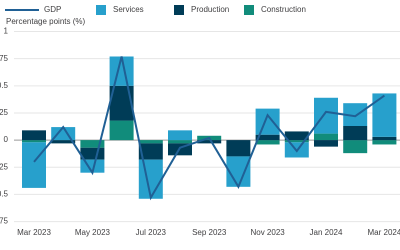 This screenshot has width=400, height=250. Describe the element at coordinates (45, 21) in the screenshot. I see `y-axis-title: Percentage points (%)` at that location.